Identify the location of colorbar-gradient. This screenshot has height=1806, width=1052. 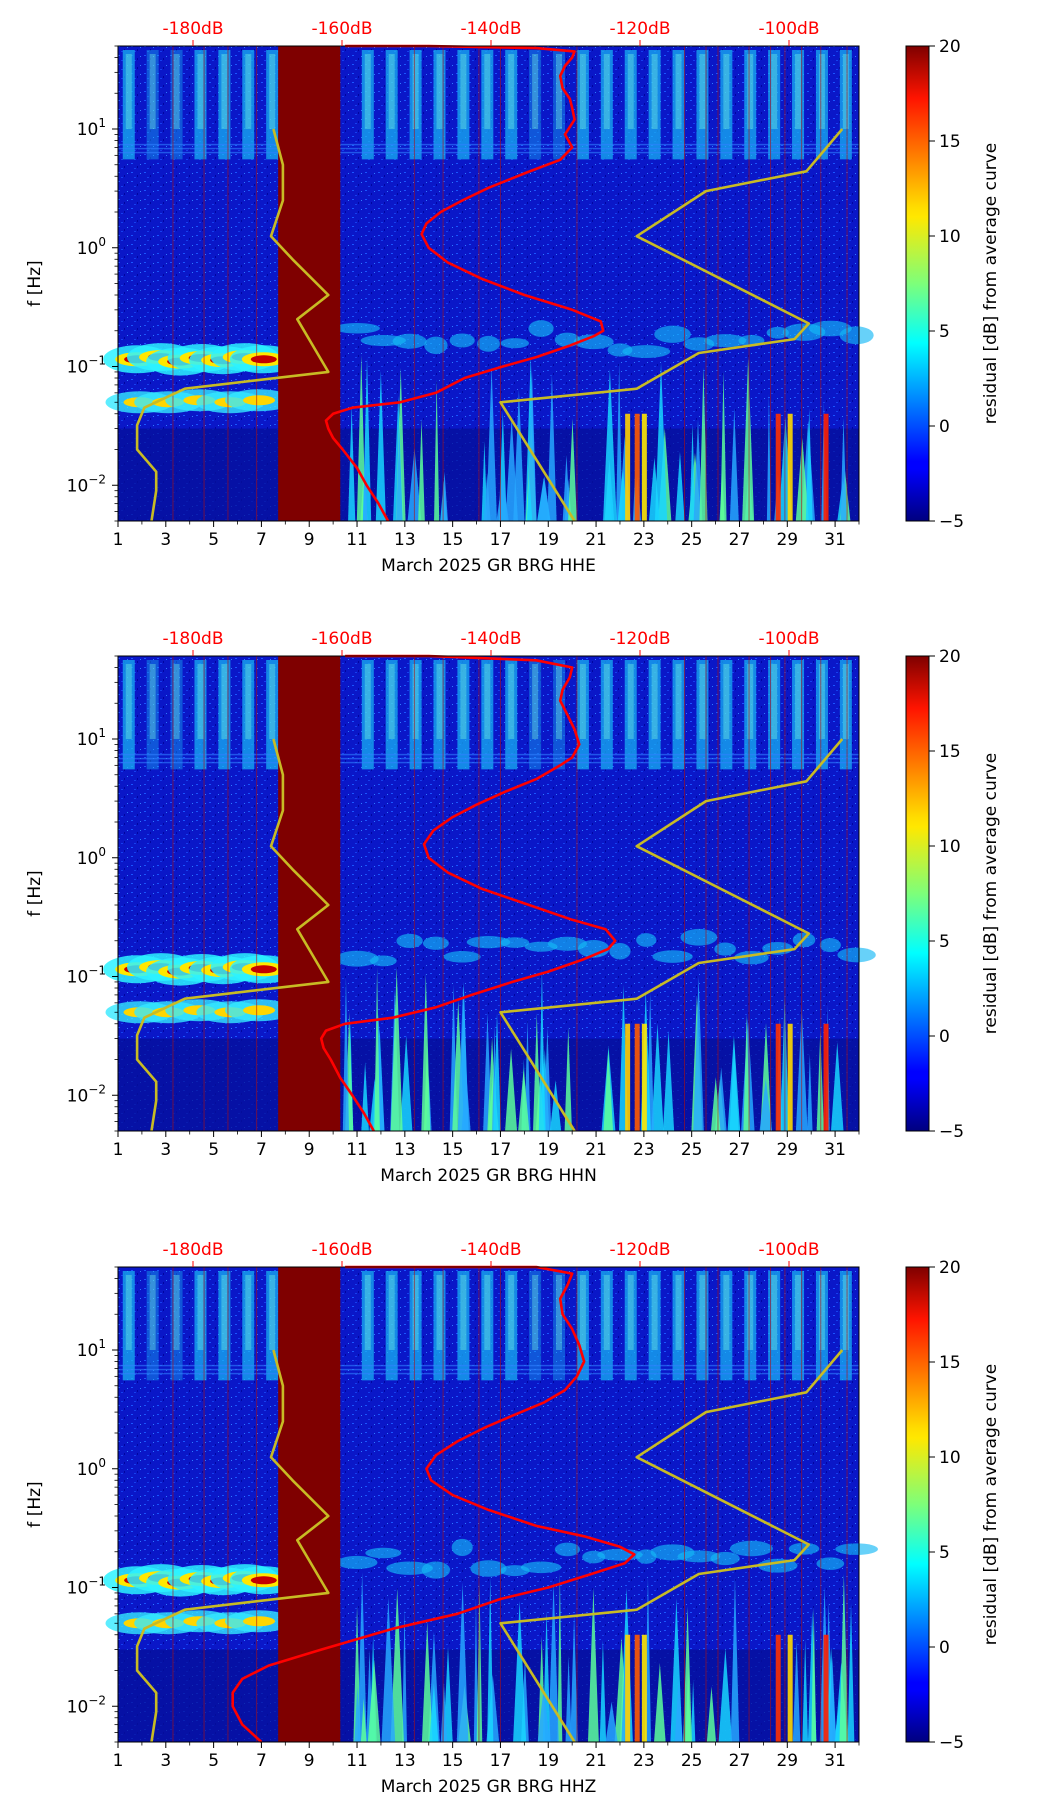
(917, 283).